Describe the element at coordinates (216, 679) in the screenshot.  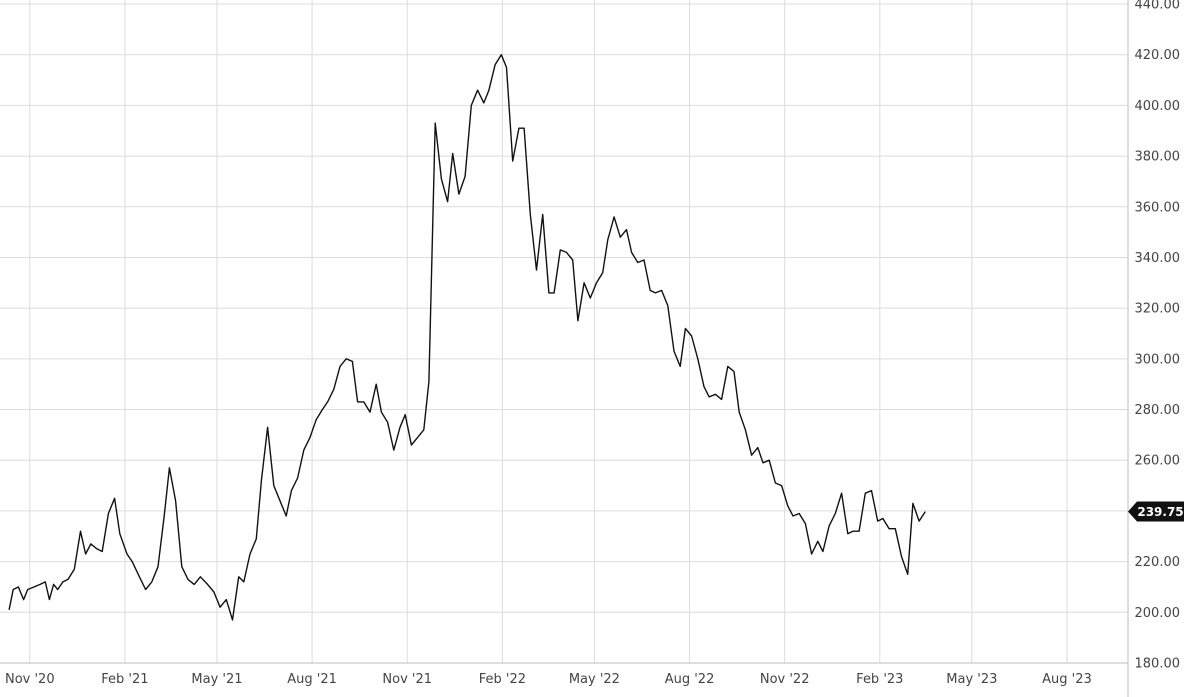
I see `x-tick-label: May '21` at that location.